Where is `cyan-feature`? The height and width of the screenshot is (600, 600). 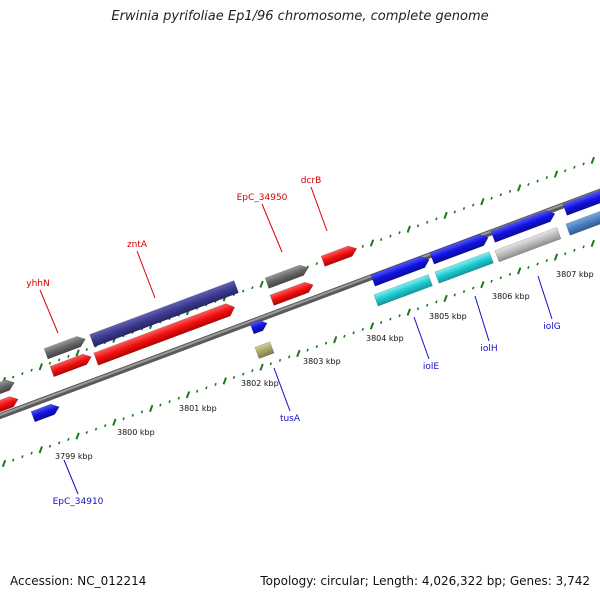 cyan-feature is located at coordinates (464, 267).